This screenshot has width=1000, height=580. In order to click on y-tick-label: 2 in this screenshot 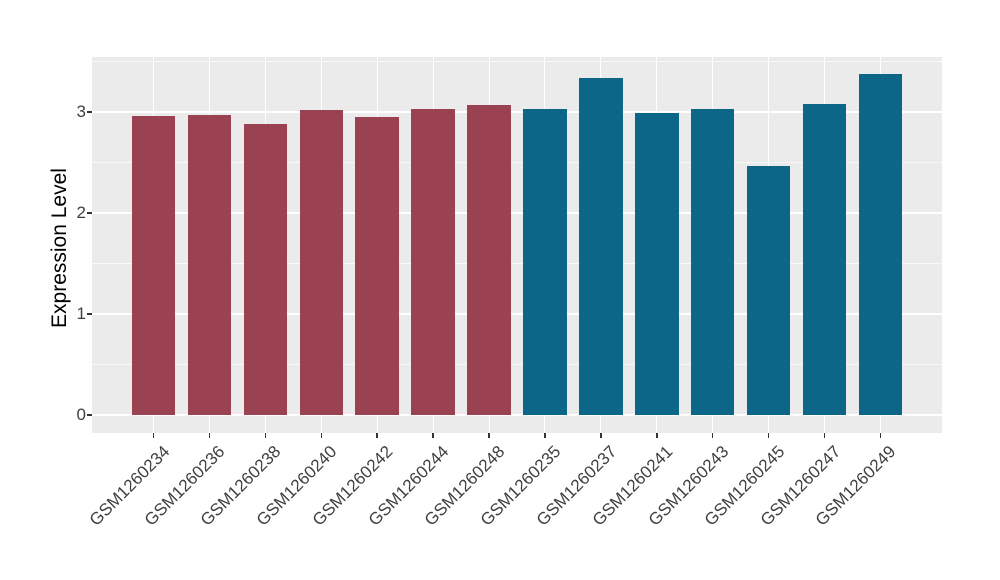, I will do `click(81, 212)`.